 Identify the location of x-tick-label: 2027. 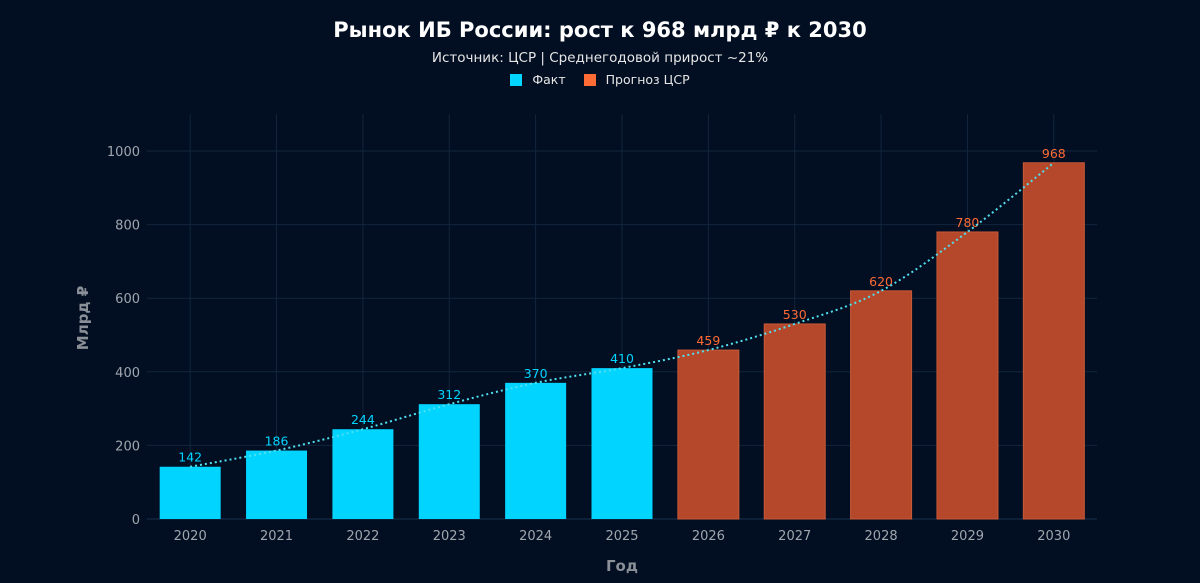
(794, 536).